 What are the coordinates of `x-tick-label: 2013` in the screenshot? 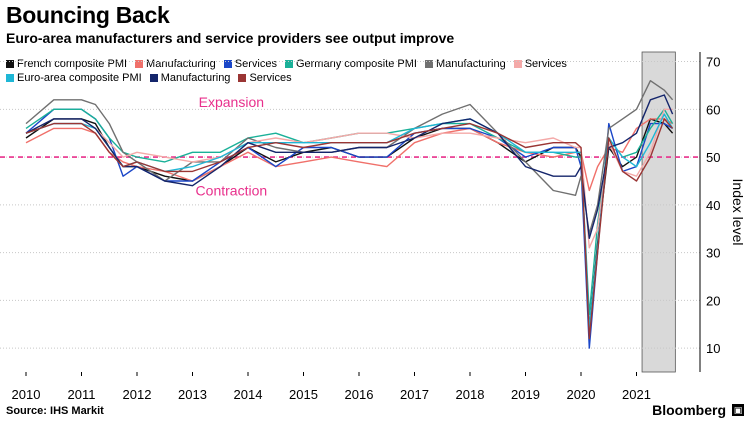 It's located at (192, 394).